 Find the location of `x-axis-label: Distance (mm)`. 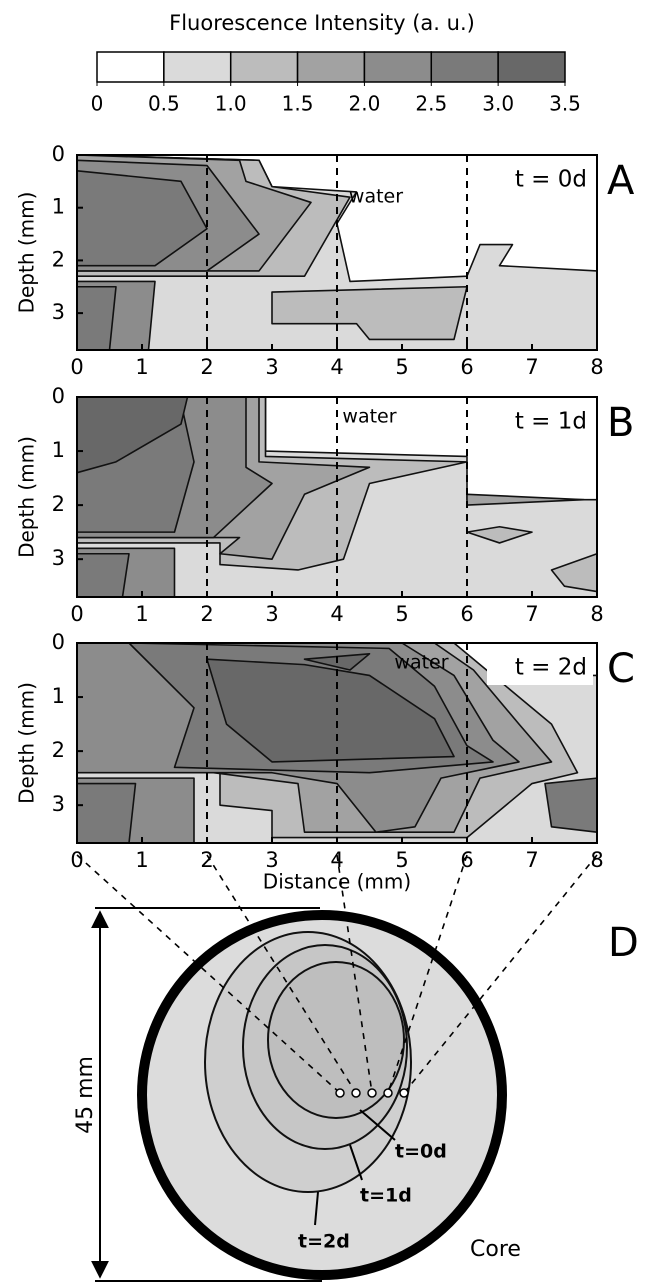

x-axis-label: Distance (mm) is located at coordinates (337, 882).